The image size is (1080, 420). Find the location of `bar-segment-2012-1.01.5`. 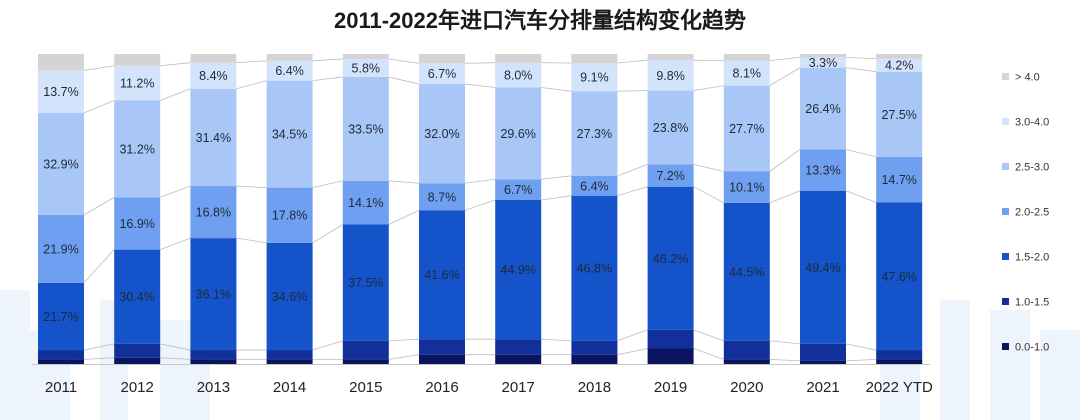

bar-segment-2012-1.01.5 is located at coordinates (137, 350).